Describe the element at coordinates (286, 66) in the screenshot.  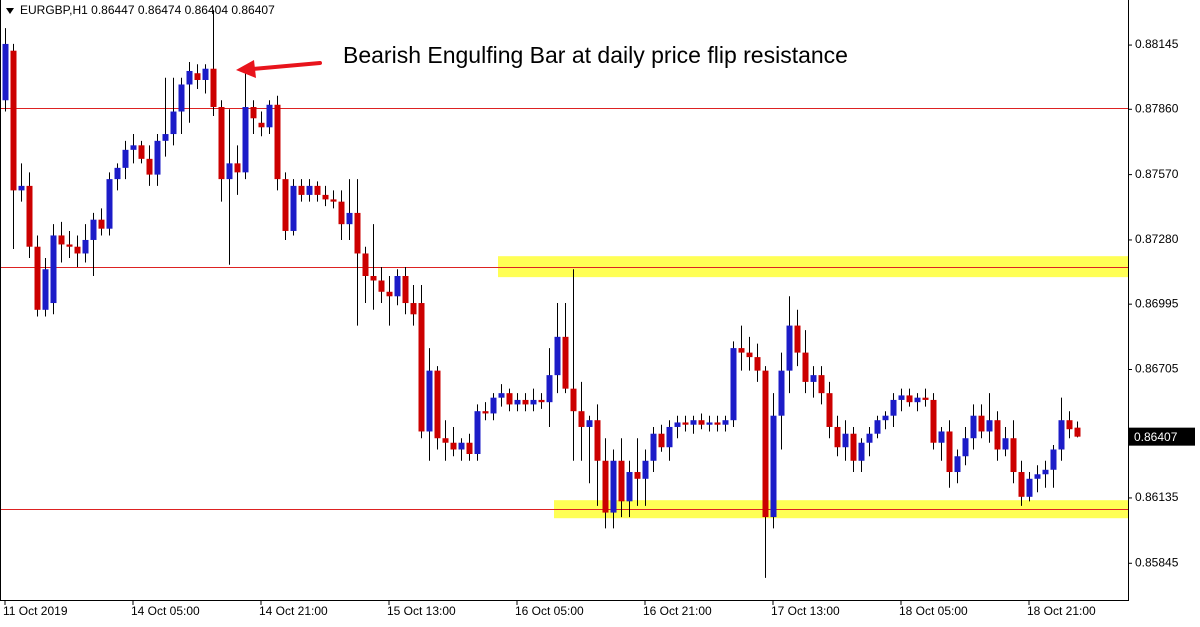
I see `annotation-arrow` at that location.